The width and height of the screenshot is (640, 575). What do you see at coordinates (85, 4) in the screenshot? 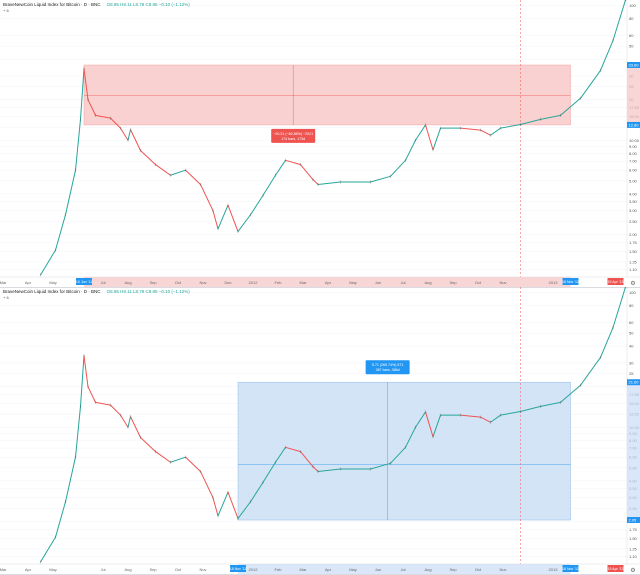
I see `interval: D` at bounding box center [85, 4].